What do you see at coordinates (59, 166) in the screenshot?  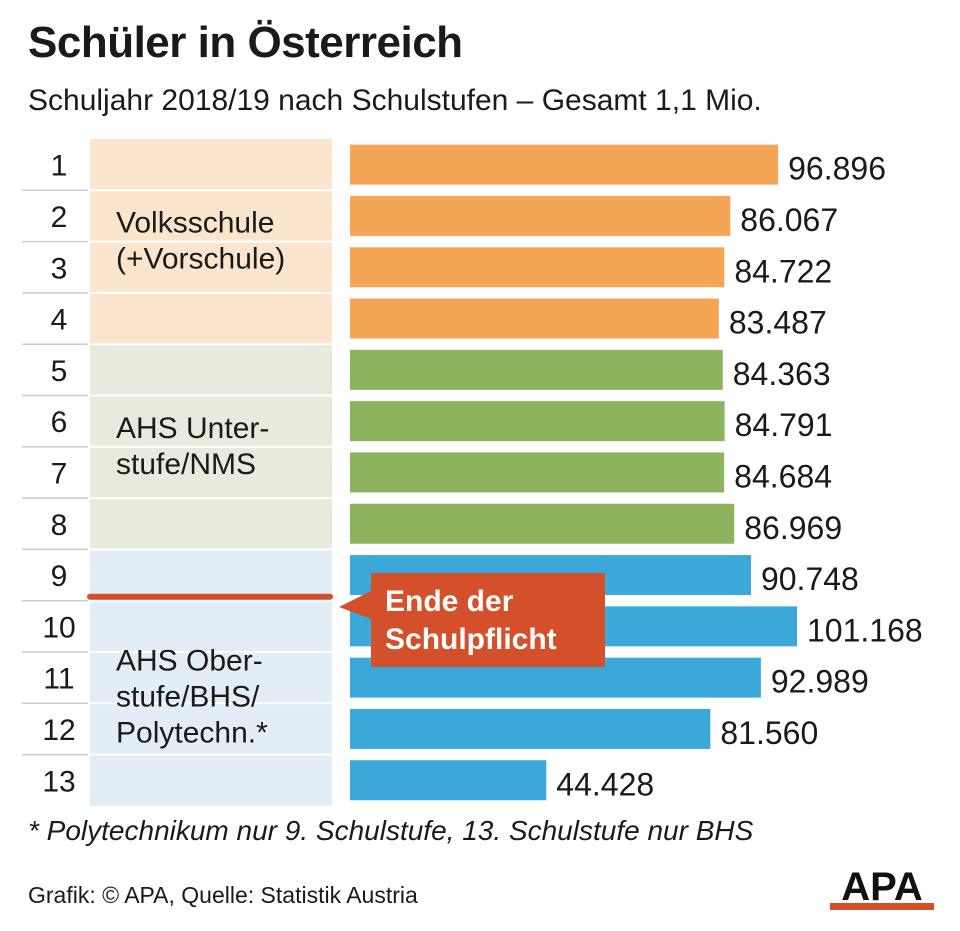 I see `category-label: 1` at bounding box center [59, 166].